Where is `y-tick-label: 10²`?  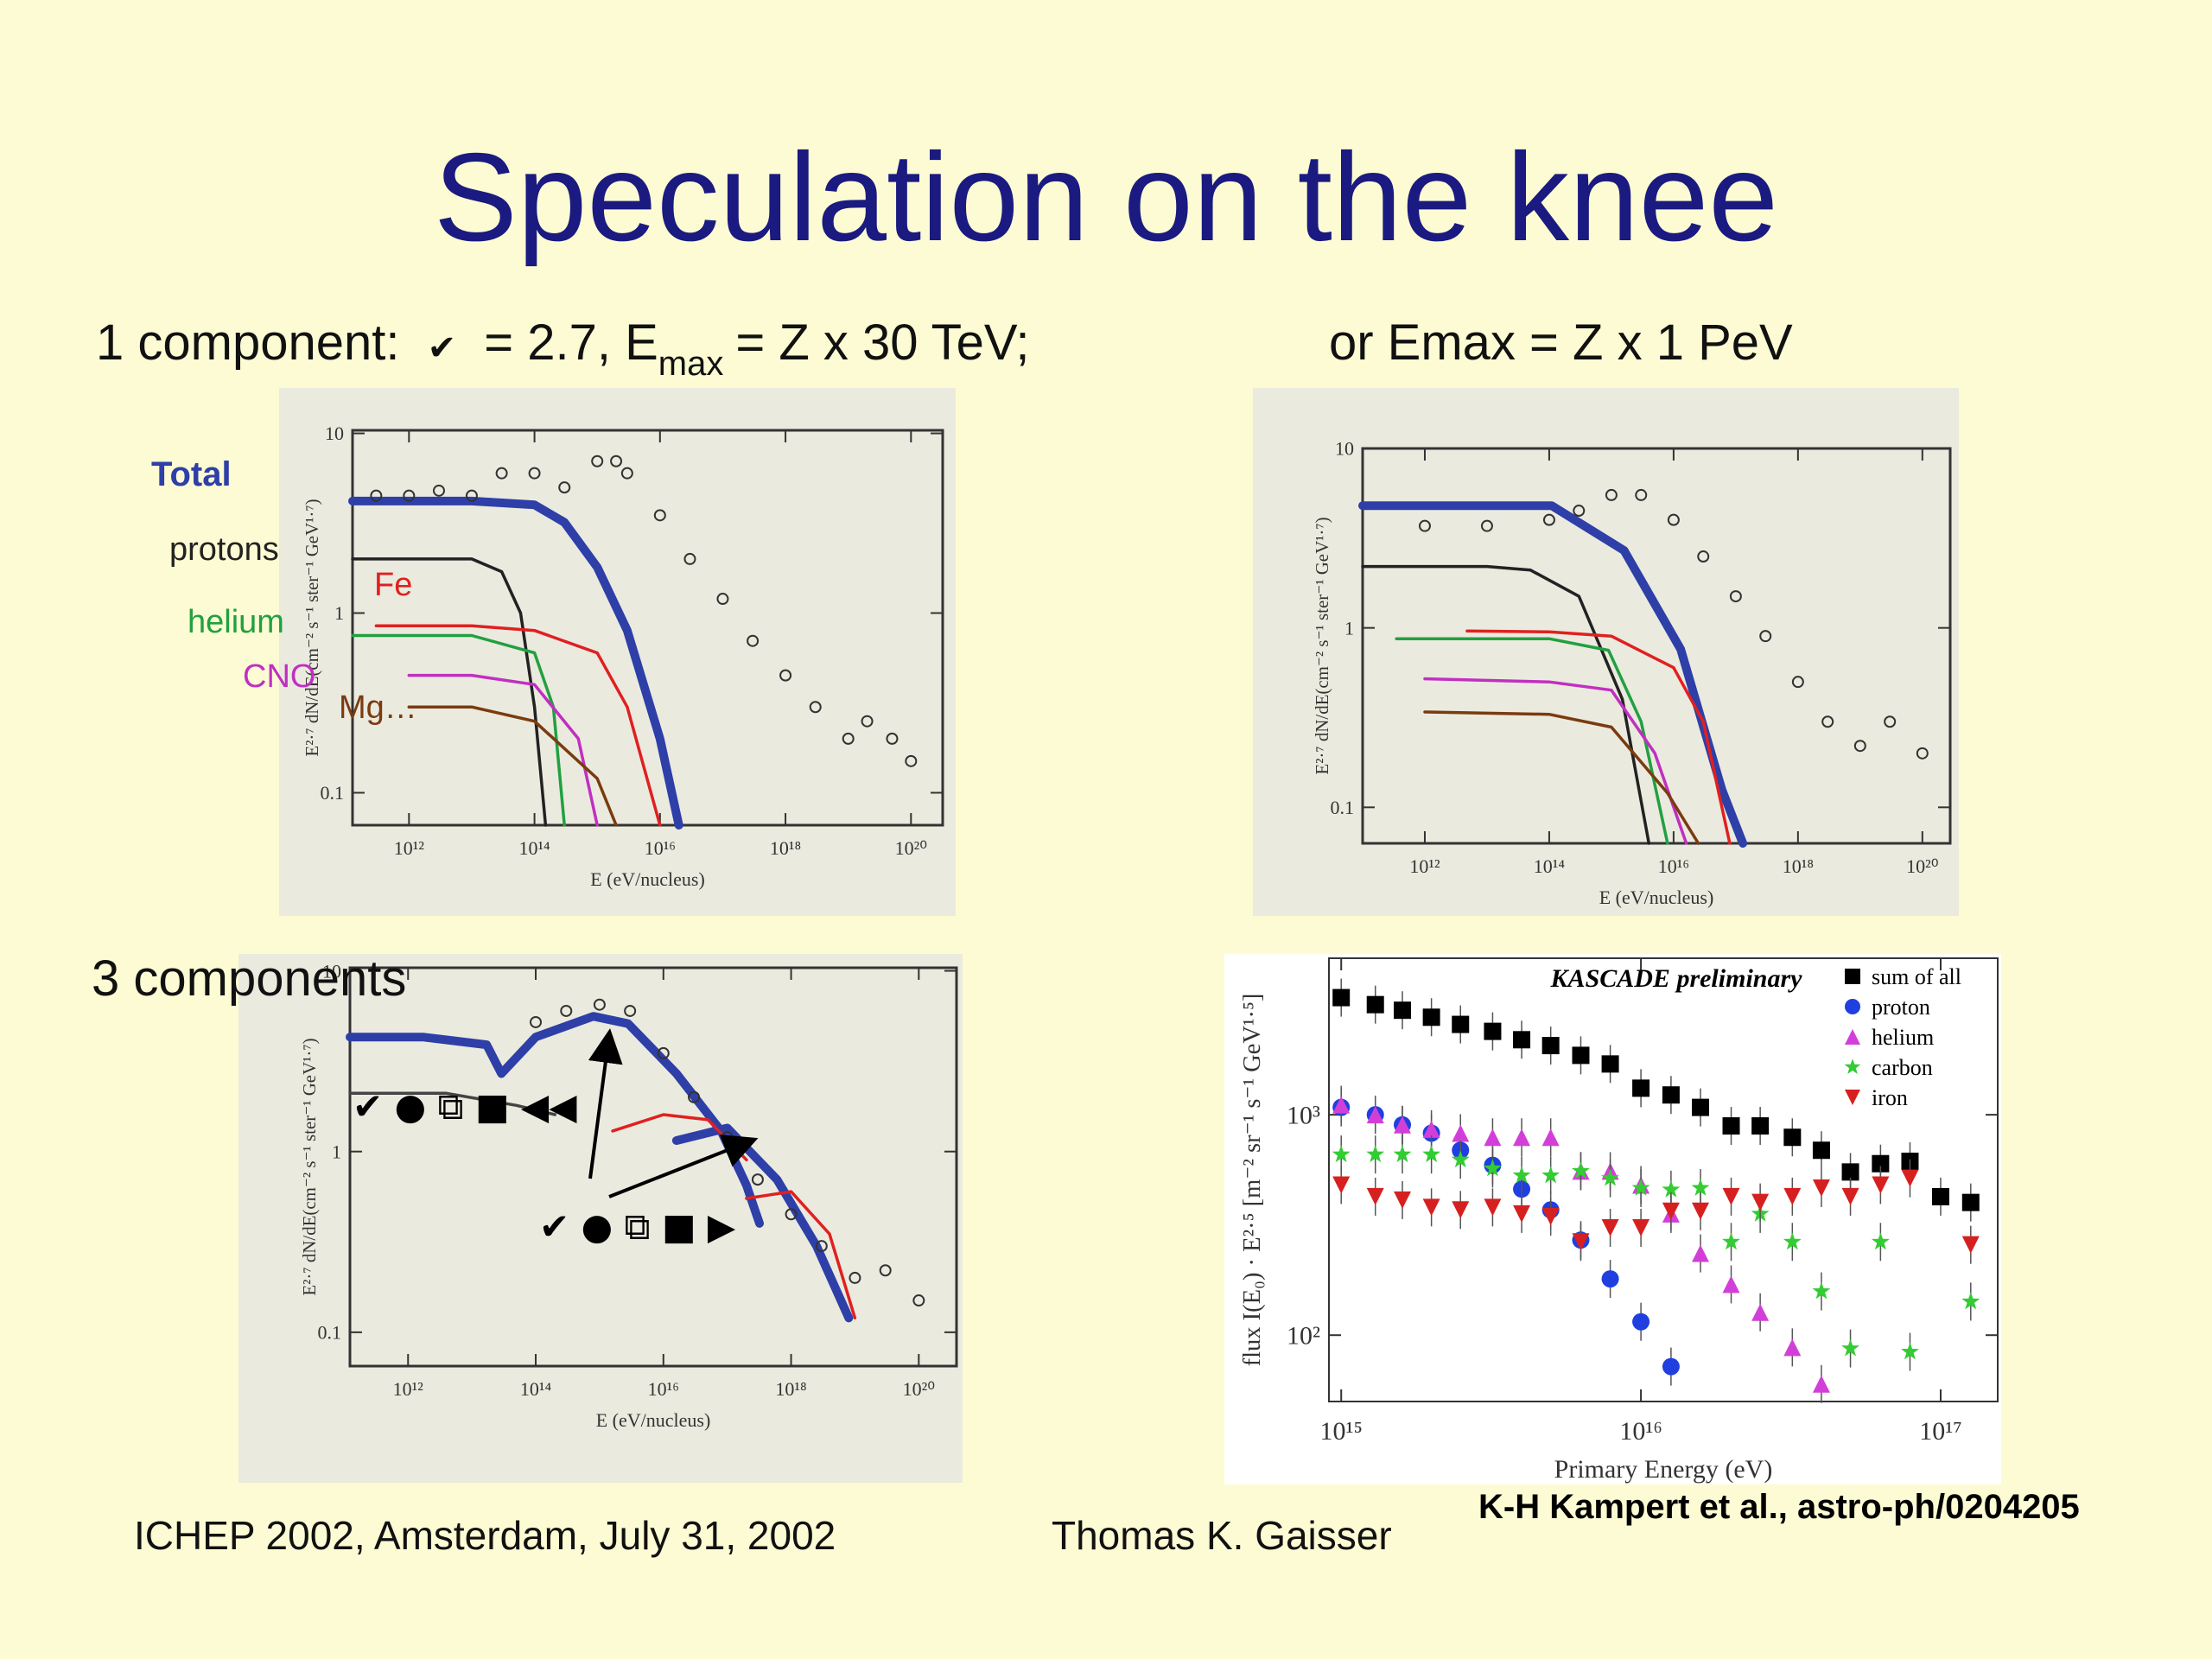 y-tick-label: 10² is located at coordinates (1303, 1336).